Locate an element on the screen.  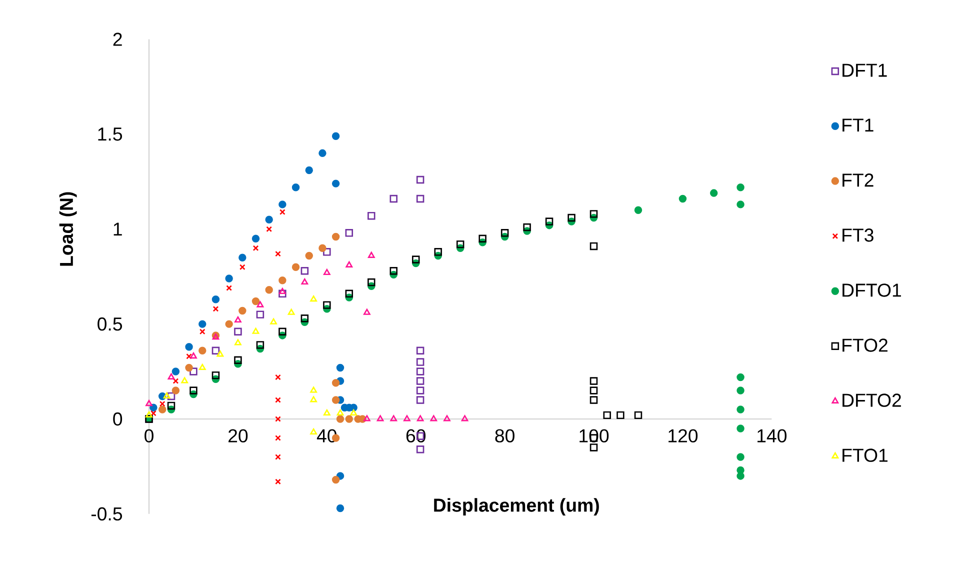
x-tick-label: 80 is located at coordinates (504, 435).